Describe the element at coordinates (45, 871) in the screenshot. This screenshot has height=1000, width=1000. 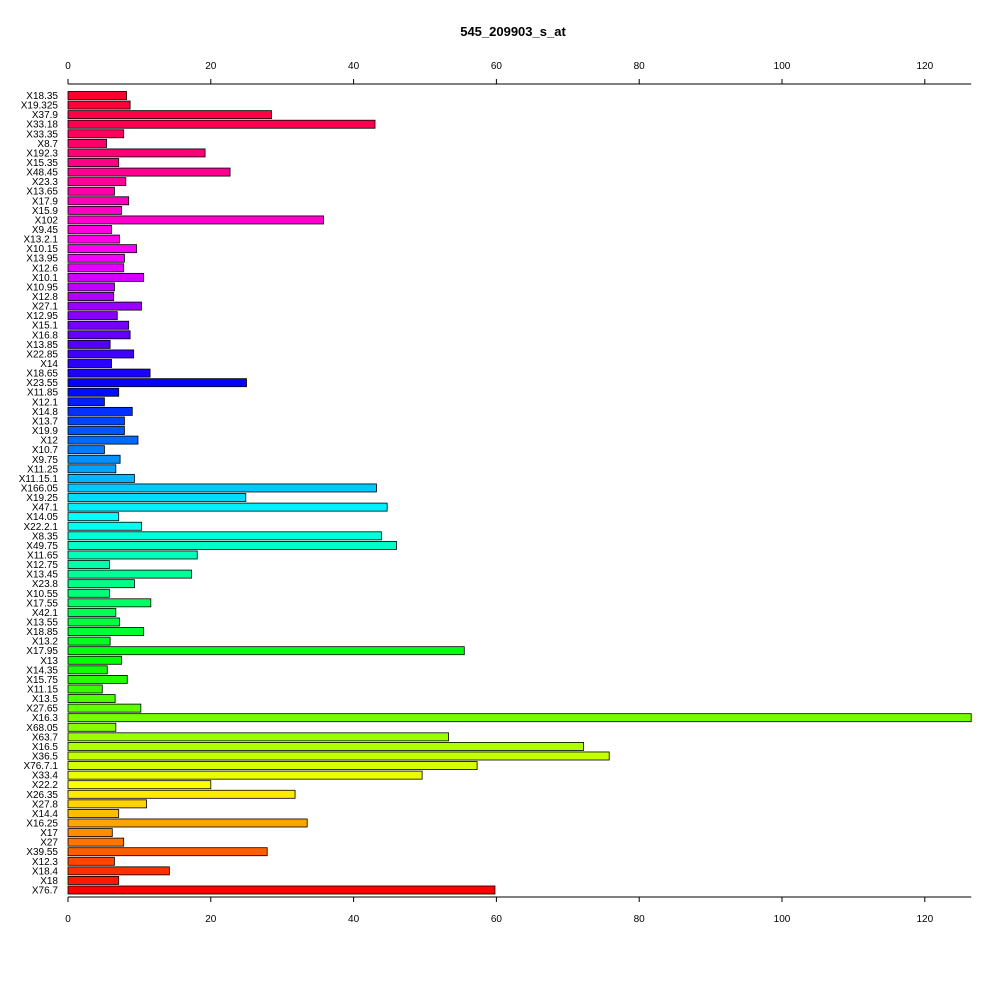
I see `category-label: X18.4` at that location.